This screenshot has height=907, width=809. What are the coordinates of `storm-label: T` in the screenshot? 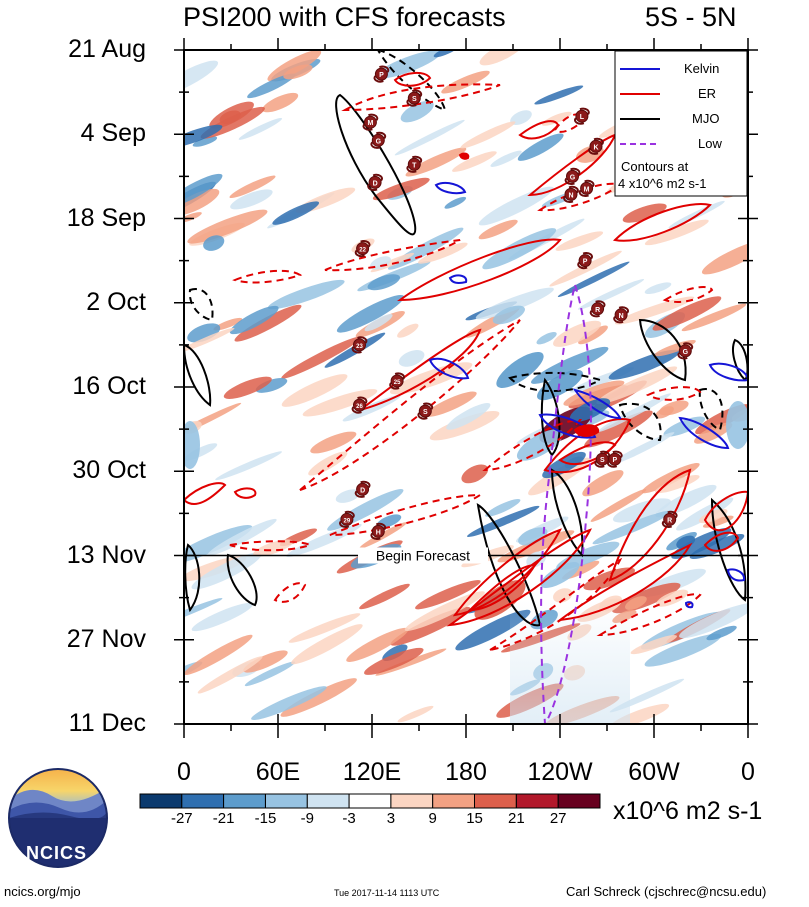 It's located at (414, 165).